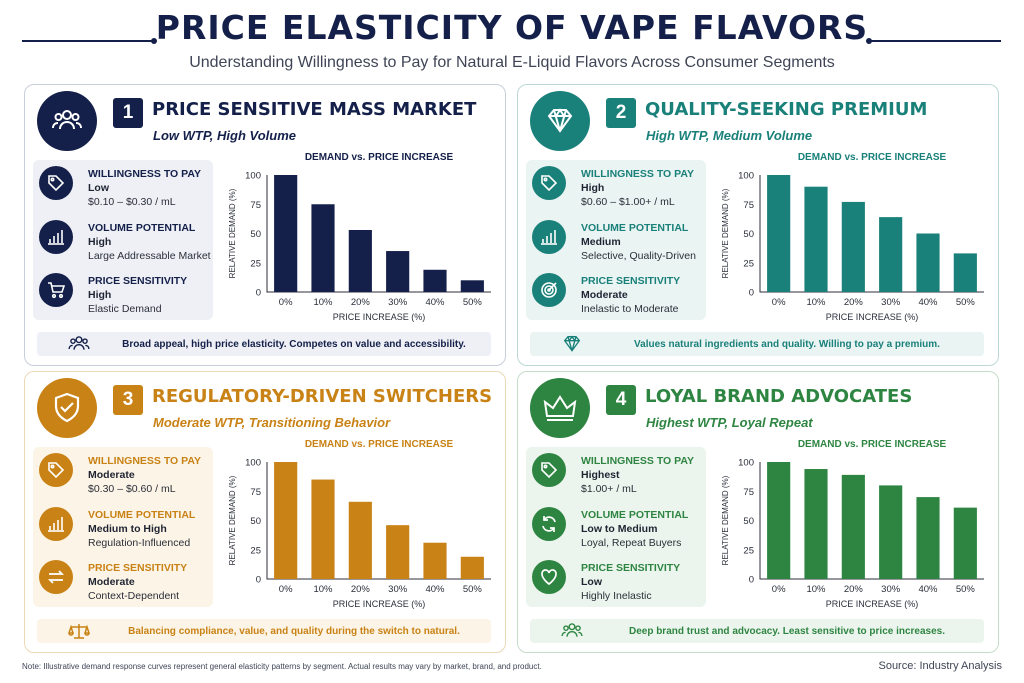 This screenshot has width=1024, height=683. What do you see at coordinates (933, 41) in the screenshot?
I see `title-rule-right` at bounding box center [933, 41].